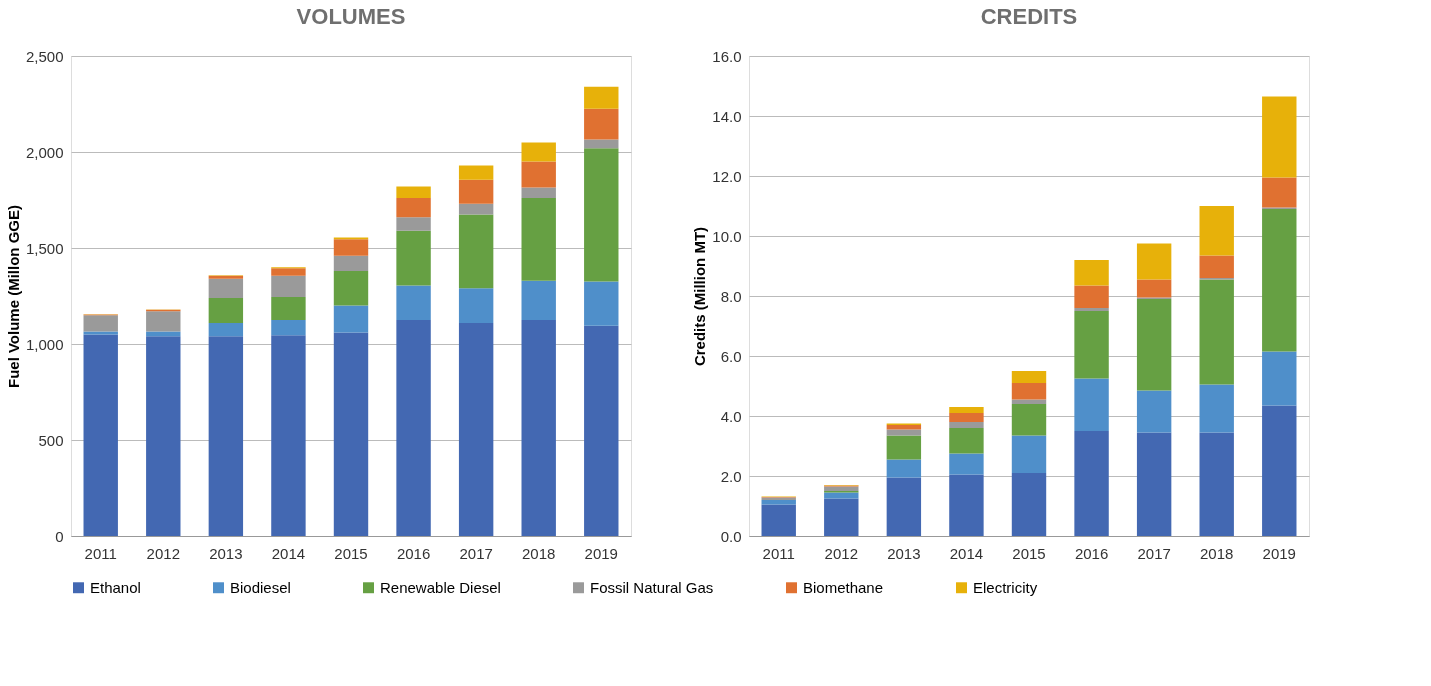  What do you see at coordinates (652, 587) in the screenshot?
I see `legend-label: Fossil Natural Gas` at bounding box center [652, 587].